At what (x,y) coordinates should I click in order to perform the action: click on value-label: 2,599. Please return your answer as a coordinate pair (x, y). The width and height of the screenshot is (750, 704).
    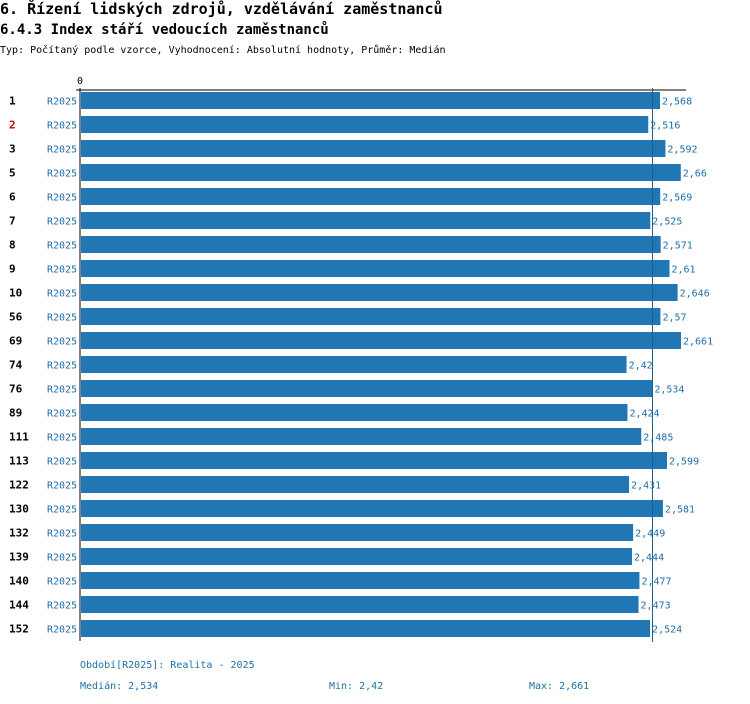
    Looking at the image, I should click on (684, 462).